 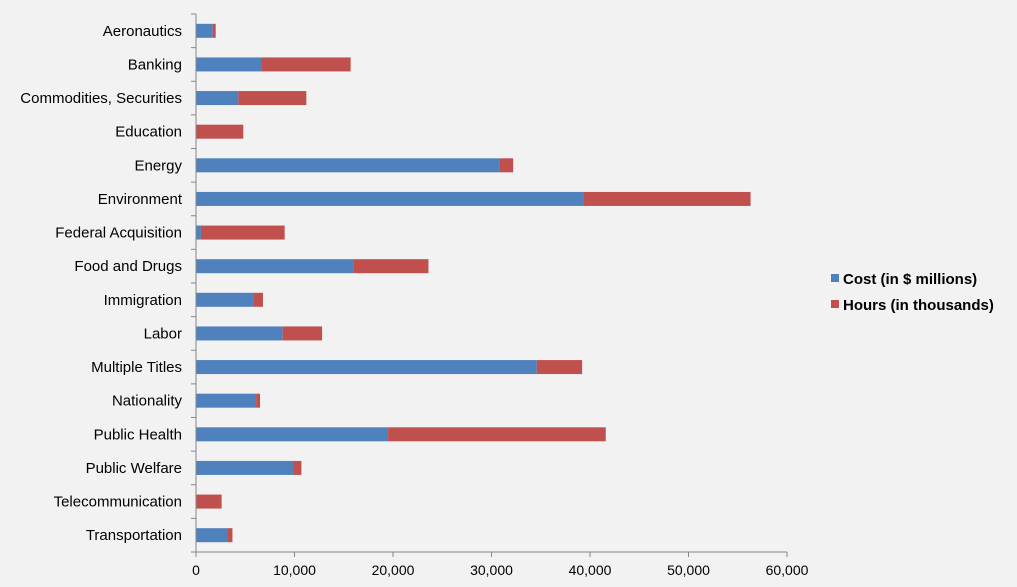 What do you see at coordinates (294, 570) in the screenshot?
I see `x-tick-label: 10,000` at bounding box center [294, 570].